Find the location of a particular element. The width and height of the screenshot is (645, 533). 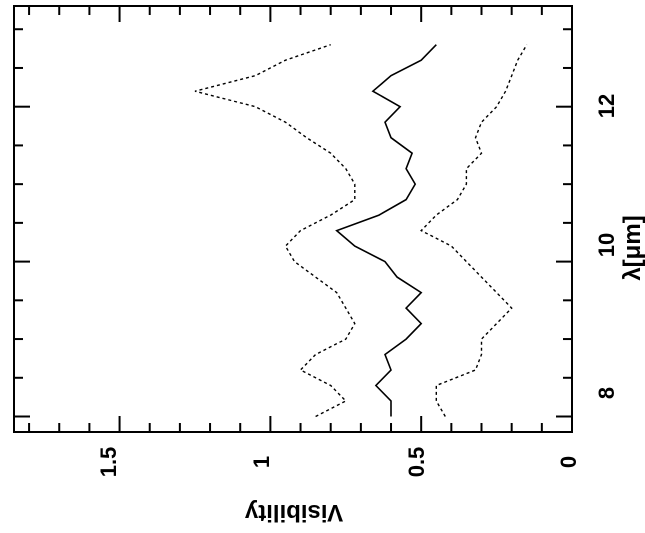

y-tick-label-1: 1 is located at coordinates (261, 462).